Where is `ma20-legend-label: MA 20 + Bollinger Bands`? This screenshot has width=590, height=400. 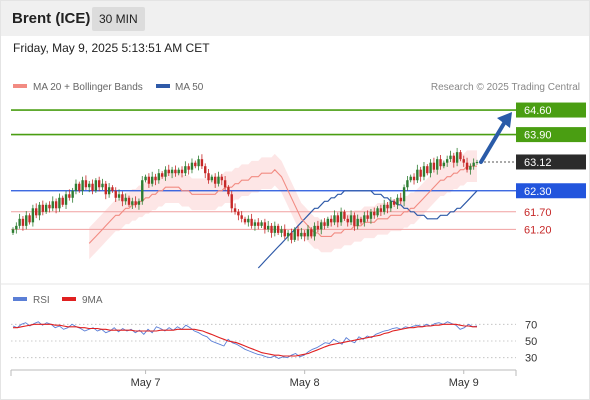 ma20-legend-label: MA 20 + Bollinger Bands is located at coordinates (88, 87).